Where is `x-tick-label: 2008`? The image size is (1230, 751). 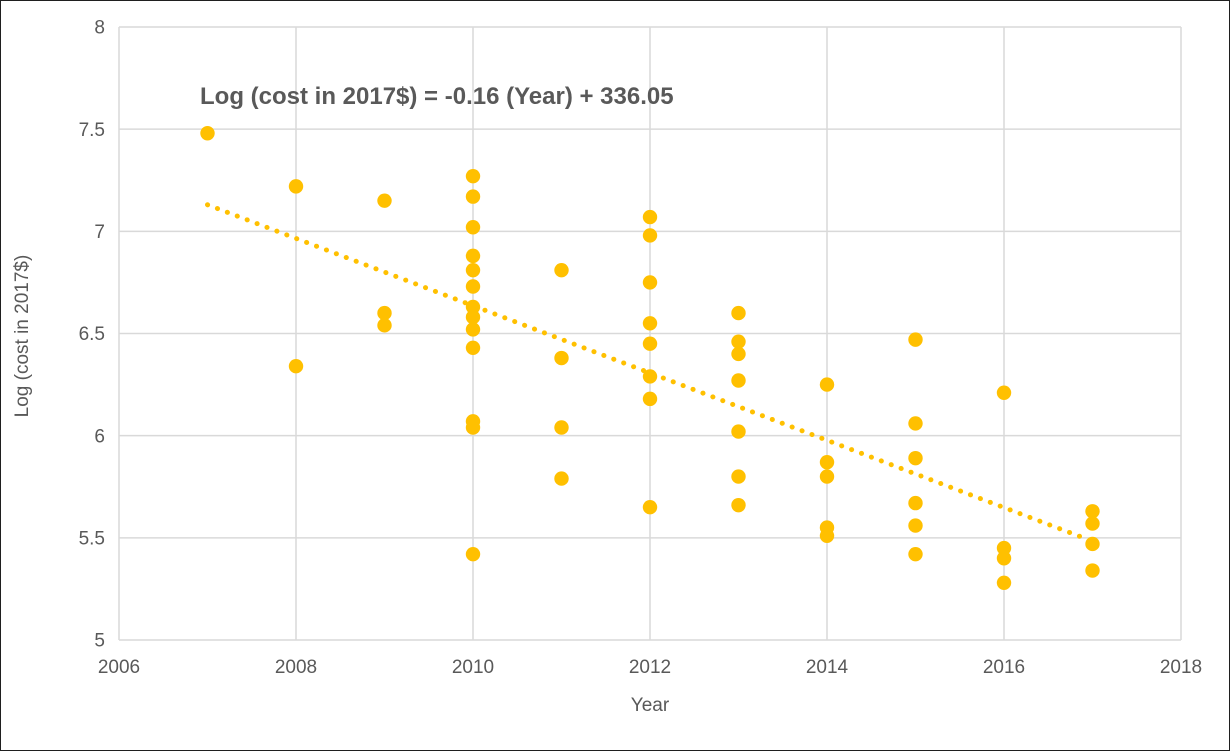 x-tick-label: 2008 is located at coordinates (296, 667).